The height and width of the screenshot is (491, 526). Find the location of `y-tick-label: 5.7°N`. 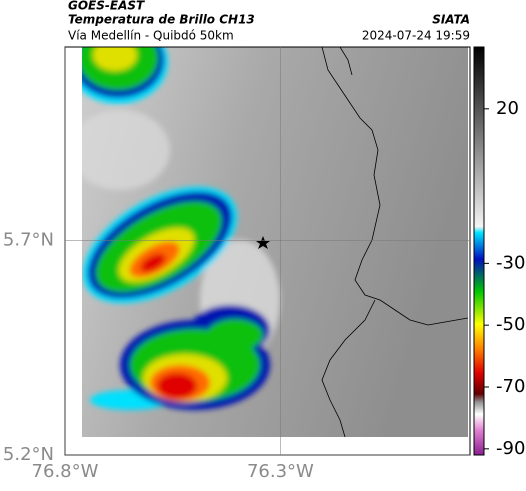

y-tick-label: 5.7°N is located at coordinates (28, 239).